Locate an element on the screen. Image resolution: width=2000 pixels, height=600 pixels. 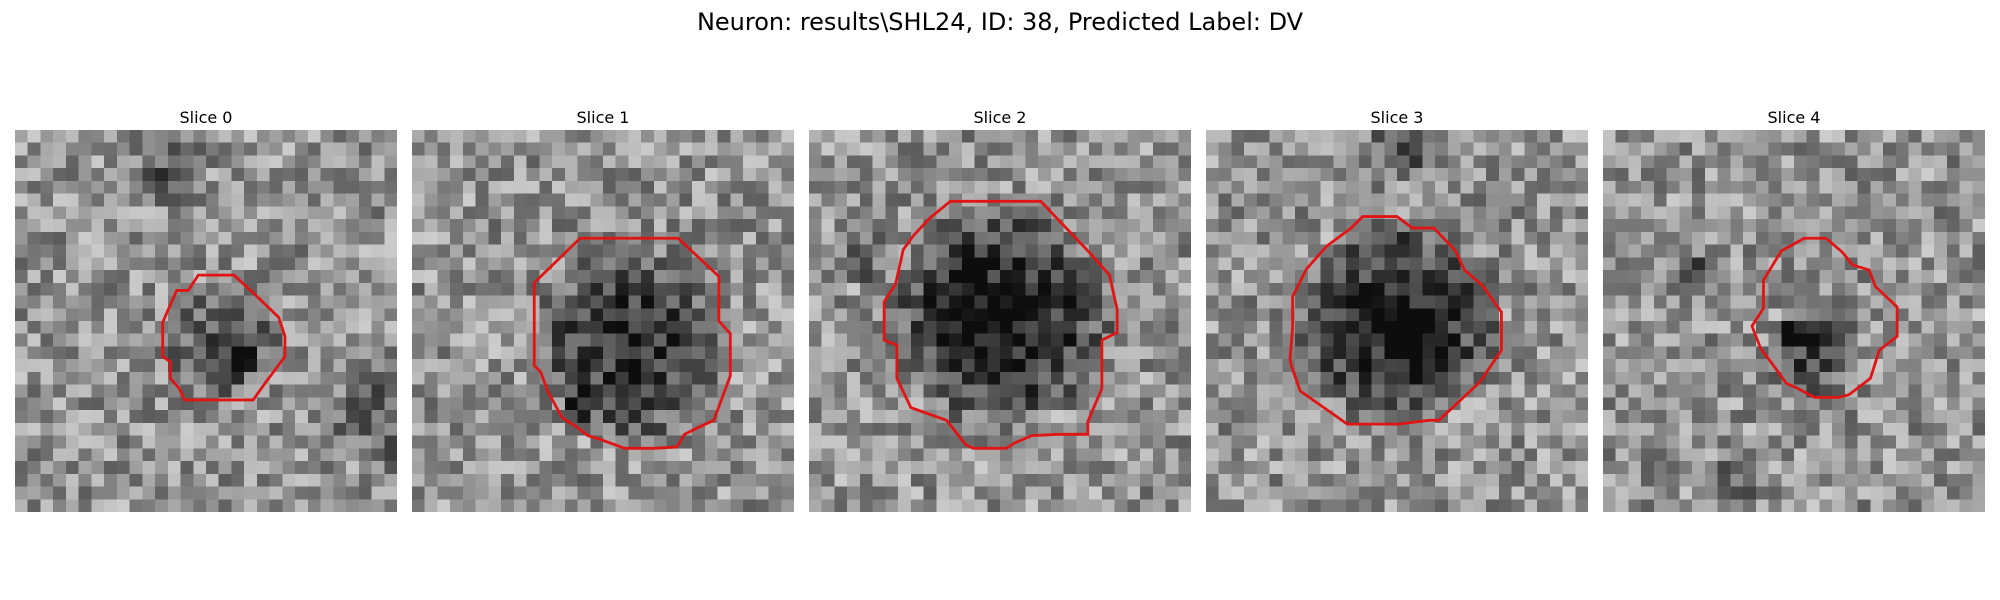
slice-panel-4: Slice 4 is located at coordinates (1794, 309).